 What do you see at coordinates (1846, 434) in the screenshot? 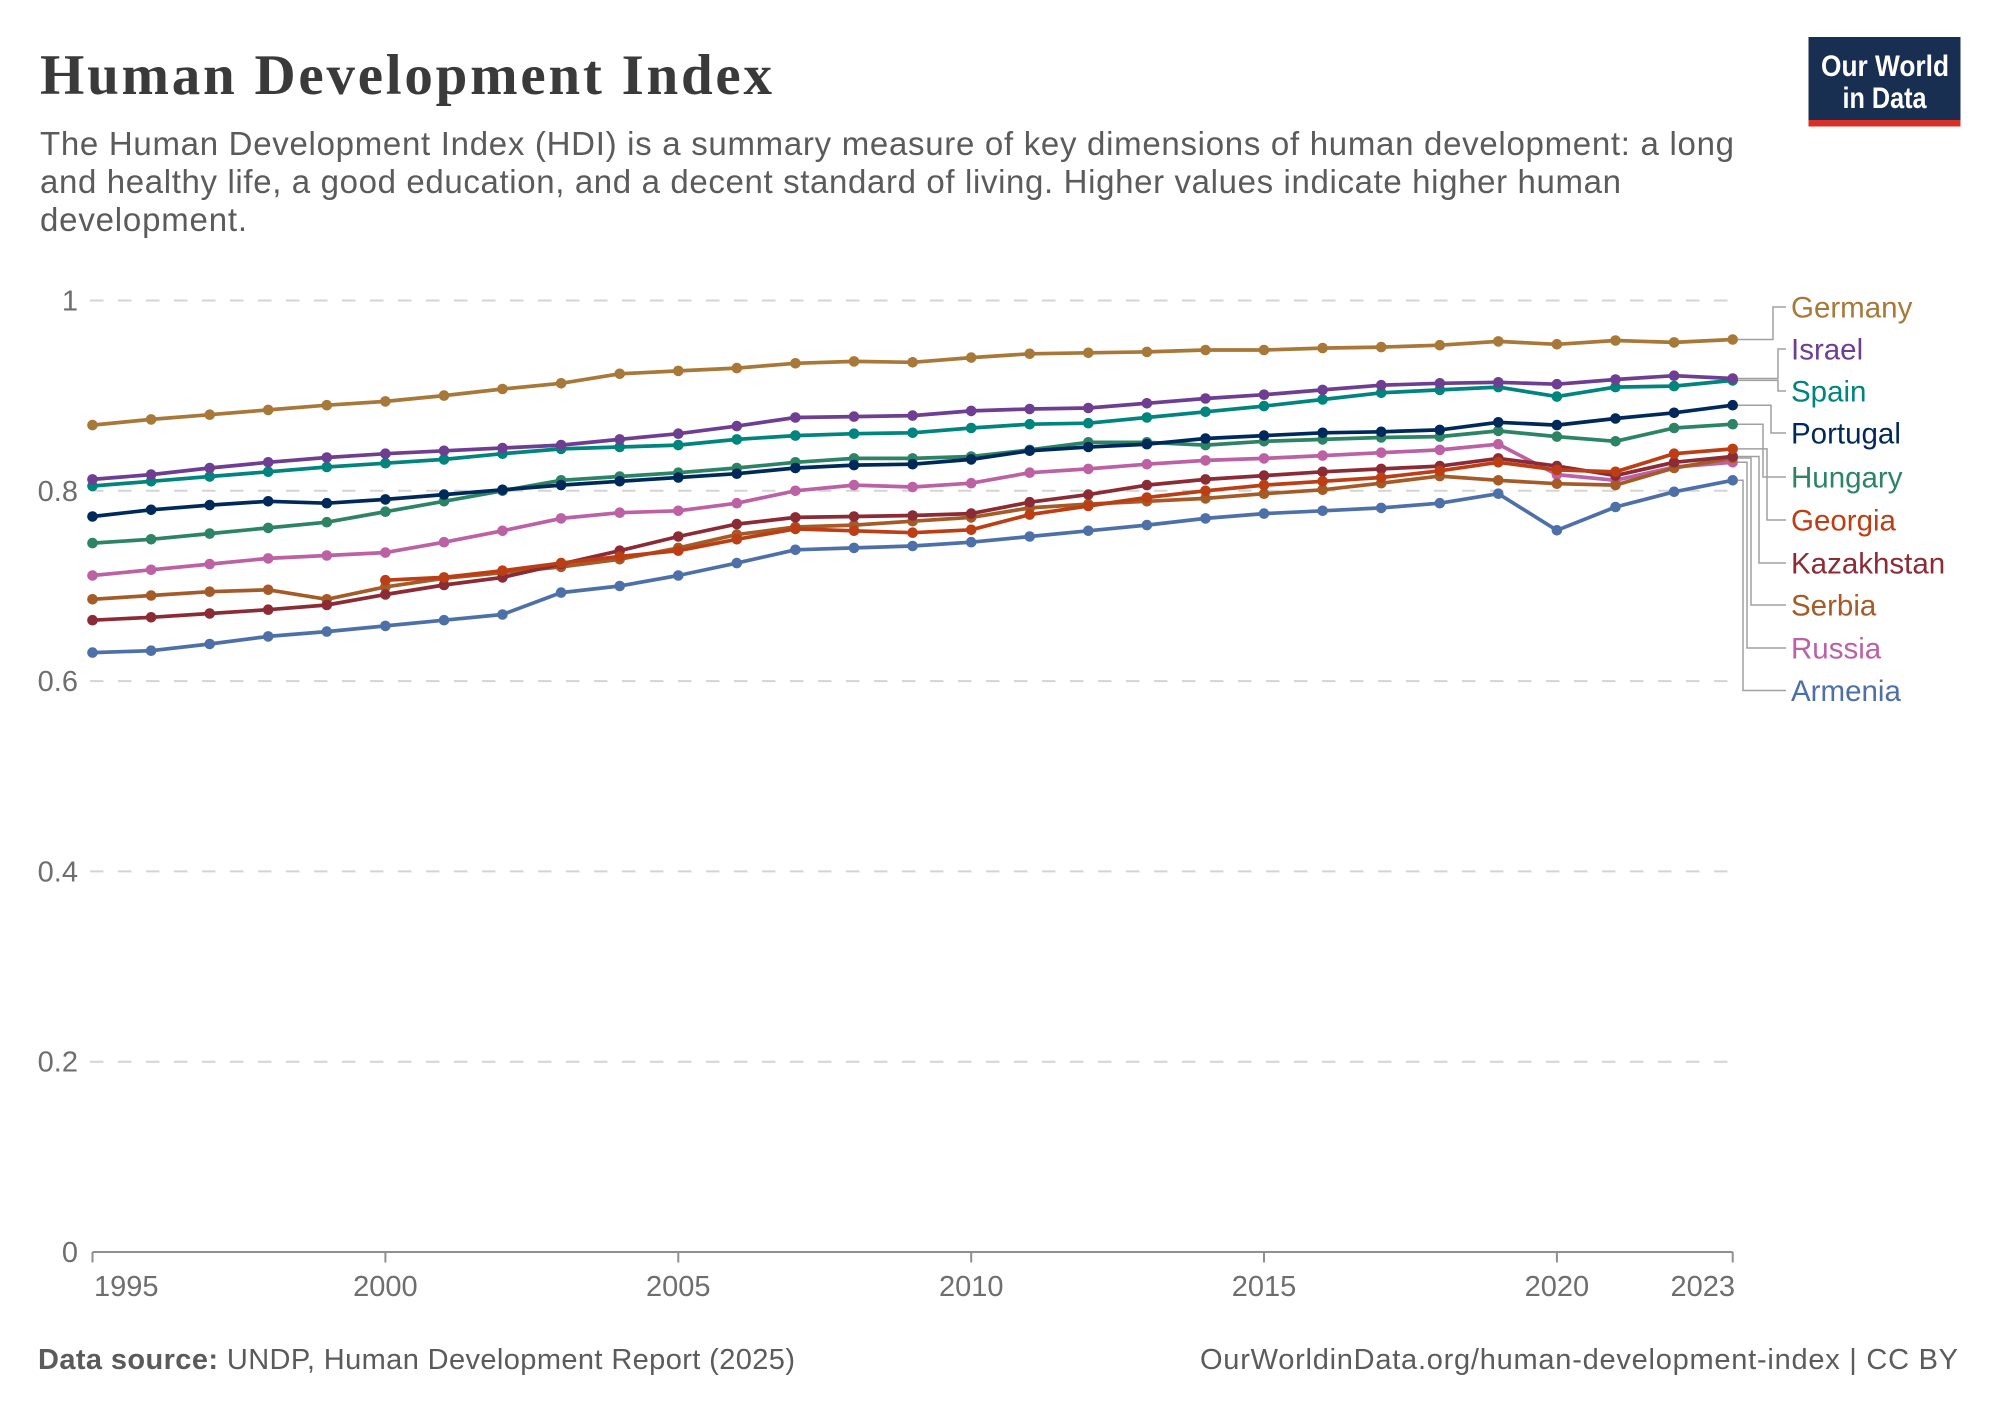
I see `svg-text: Portugal` at bounding box center [1846, 434].